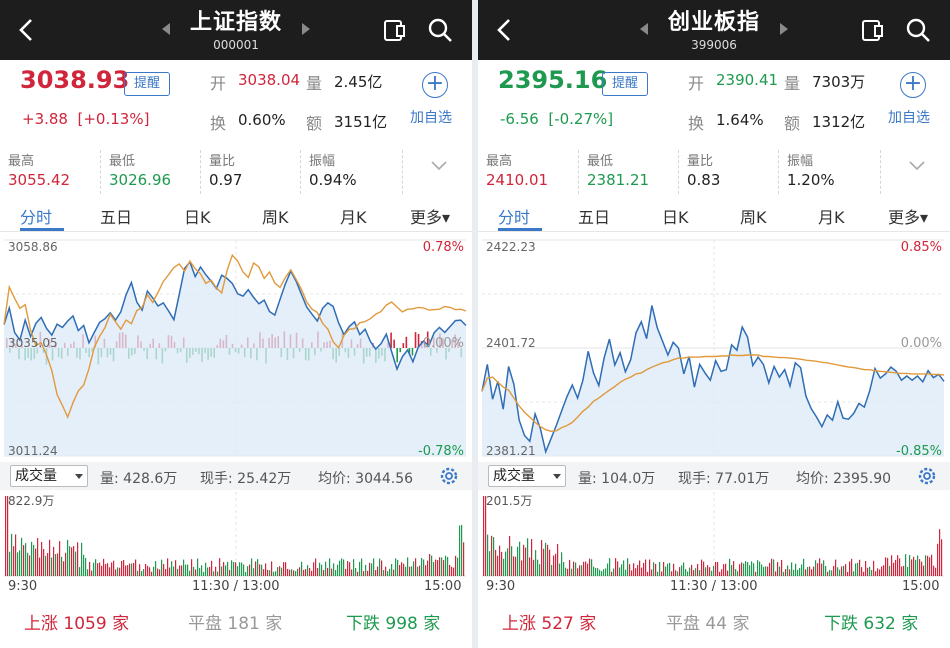 This screenshot has height=648, width=950. Describe the element at coordinates (747, 80) in the screenshot. I see `open-value: 2390.41` at that location.